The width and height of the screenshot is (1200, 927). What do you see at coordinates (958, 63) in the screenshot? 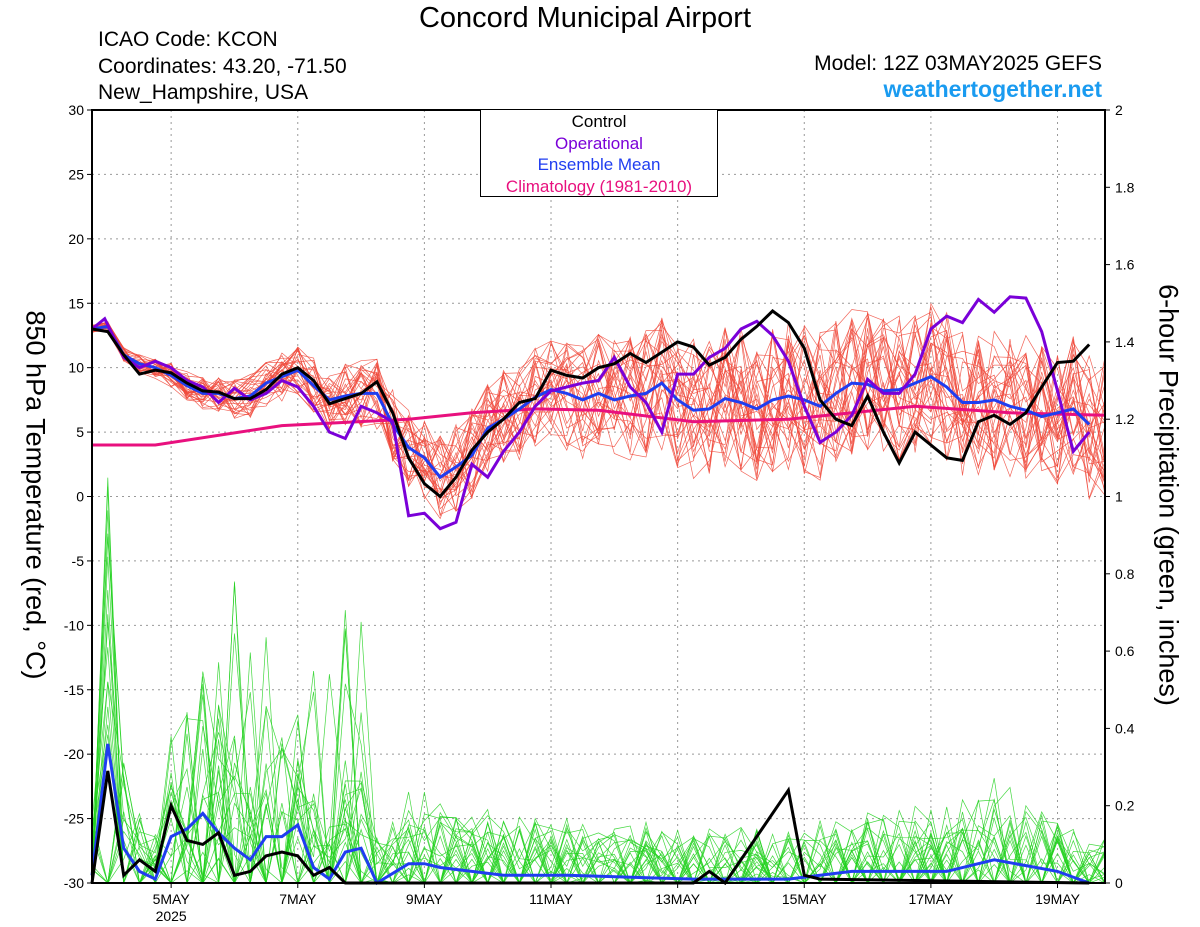
I see `model-run: Model: 12Z 03MAY2025 GEFS` at bounding box center [958, 63].